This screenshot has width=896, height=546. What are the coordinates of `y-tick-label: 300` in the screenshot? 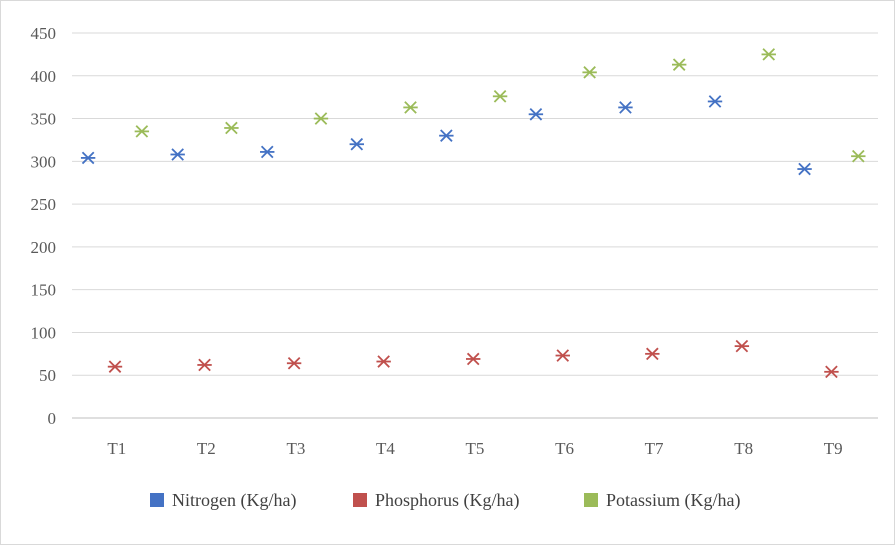 It's located at (44, 161).